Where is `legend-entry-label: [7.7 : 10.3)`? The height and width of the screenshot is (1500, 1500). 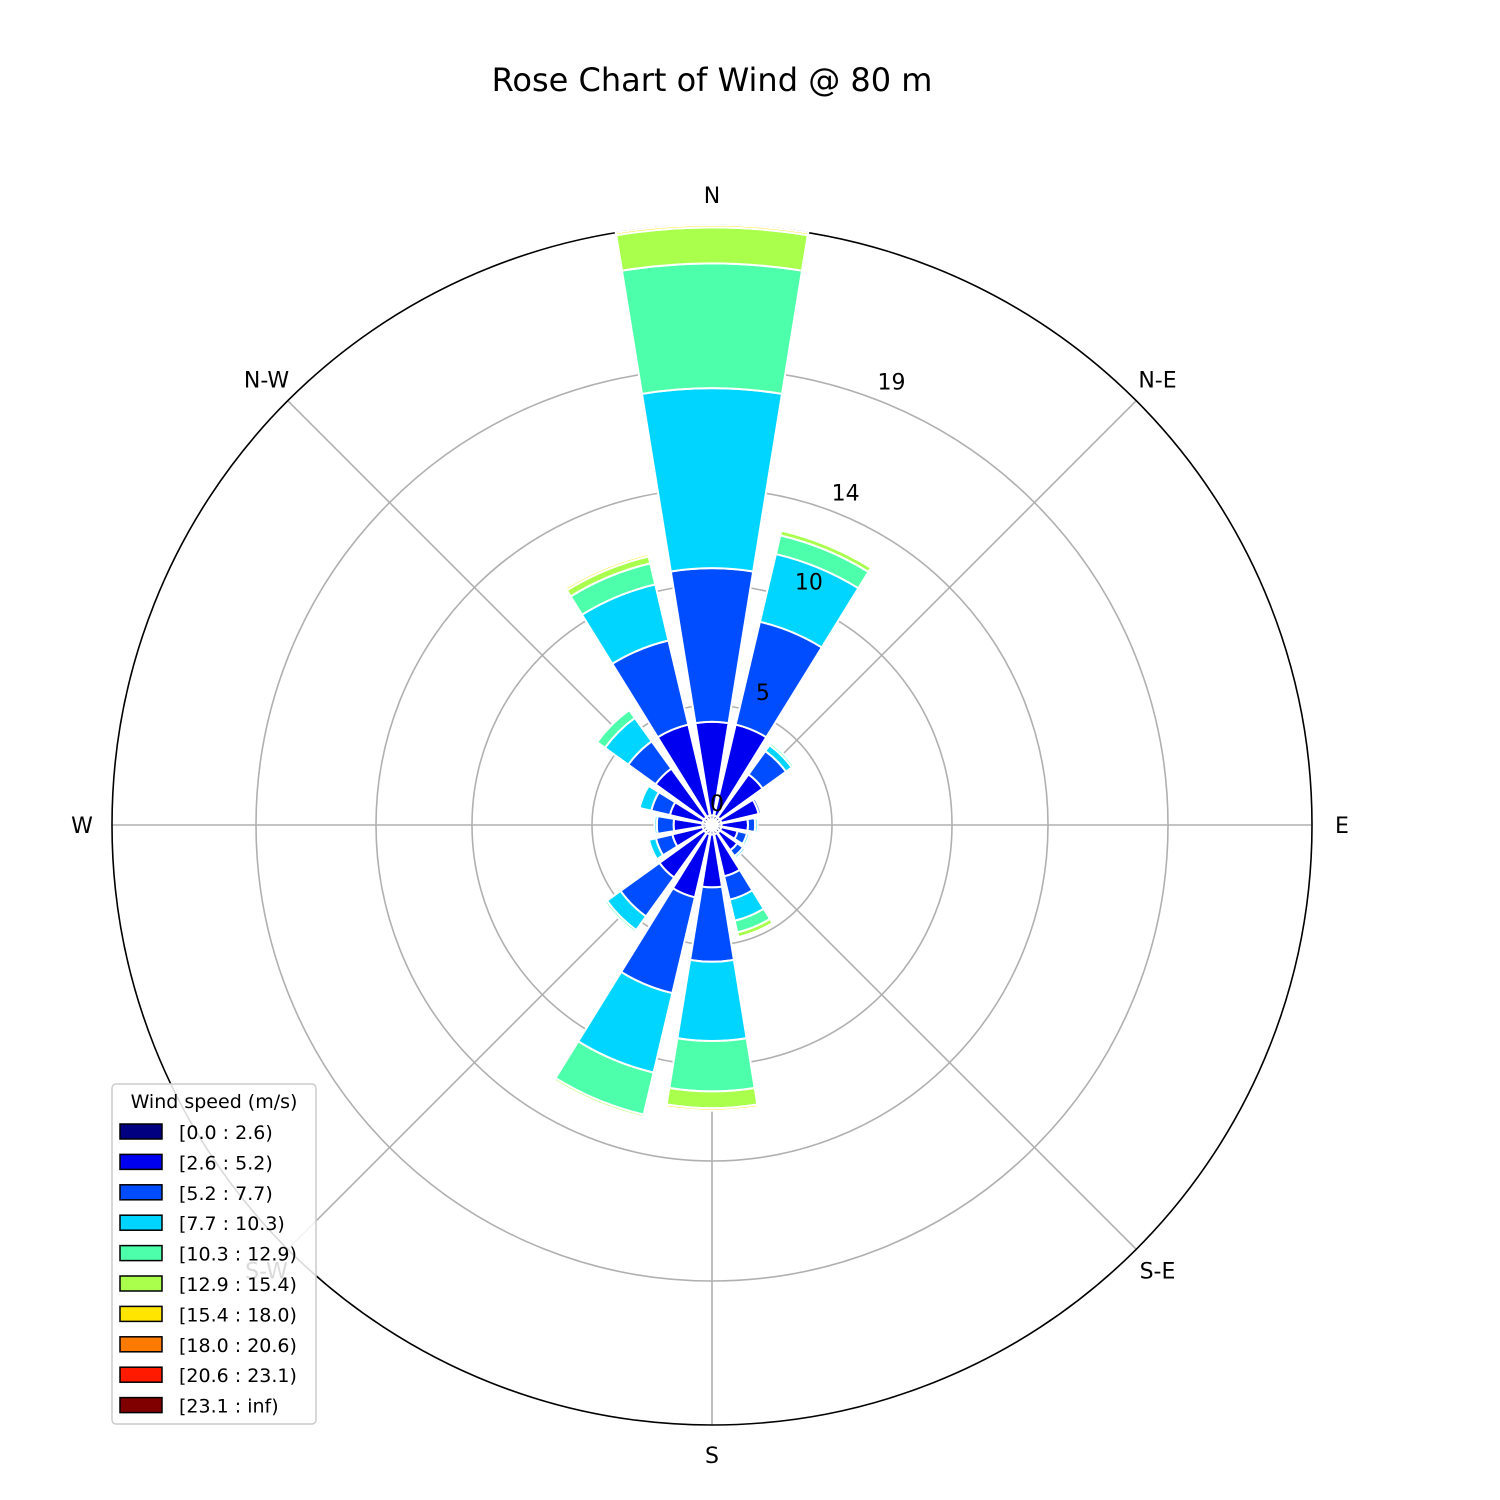
legend-entry-label: [7.7 : 10.3) is located at coordinates (232, 1224).